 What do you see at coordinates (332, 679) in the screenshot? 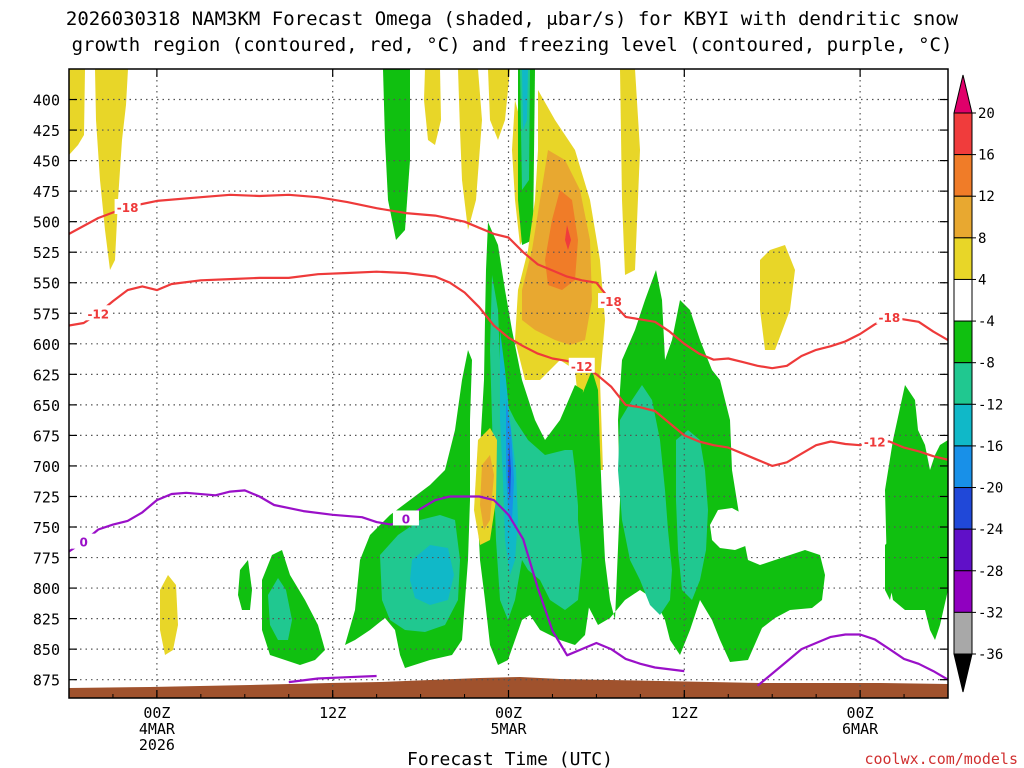
I see `contour-line` at bounding box center [332, 679].